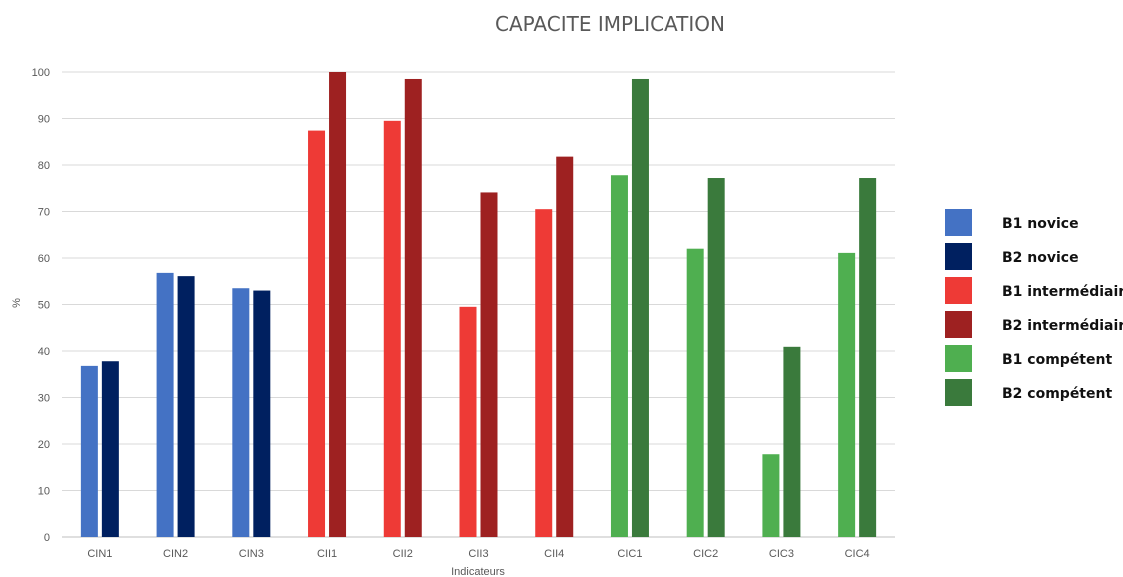  Describe the element at coordinates (610, 24) in the screenshot. I see `chart-title: CAPACITE IMPLICATION` at that location.